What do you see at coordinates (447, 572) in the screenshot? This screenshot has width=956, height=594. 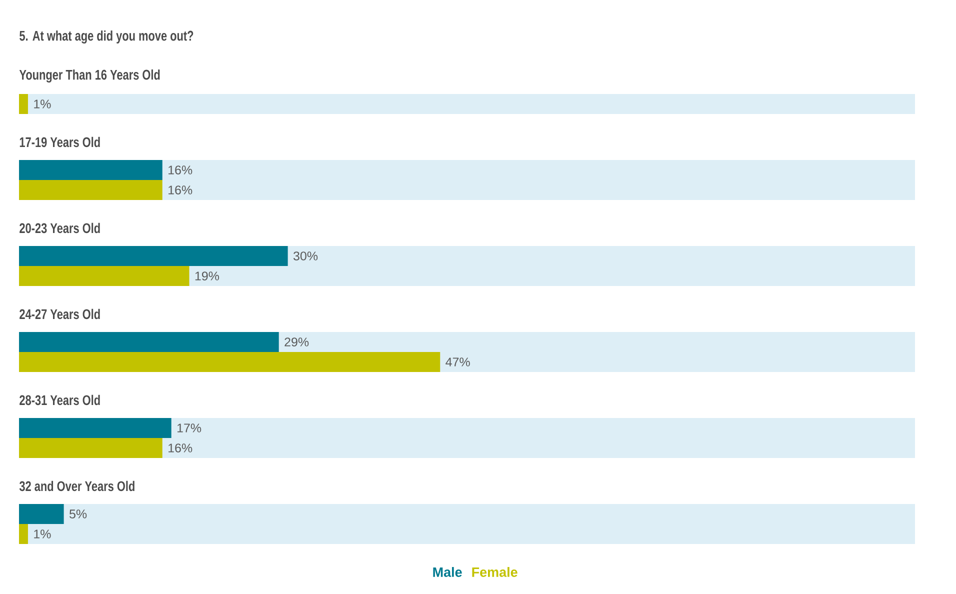 I see `text: Male` at bounding box center [447, 572].